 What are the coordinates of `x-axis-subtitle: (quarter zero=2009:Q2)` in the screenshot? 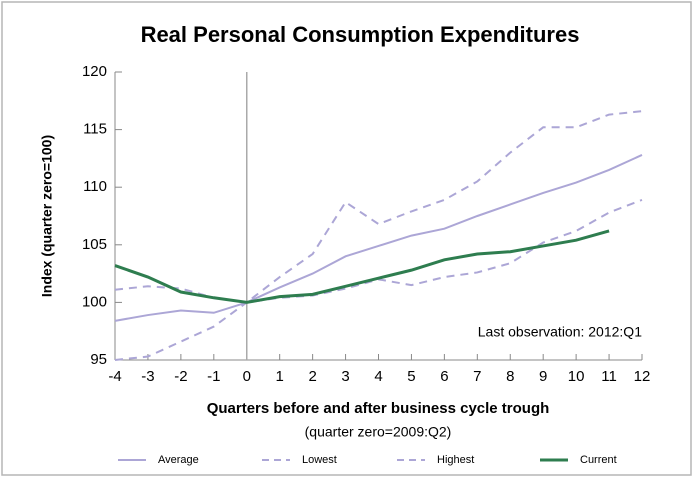 It's located at (378, 432).